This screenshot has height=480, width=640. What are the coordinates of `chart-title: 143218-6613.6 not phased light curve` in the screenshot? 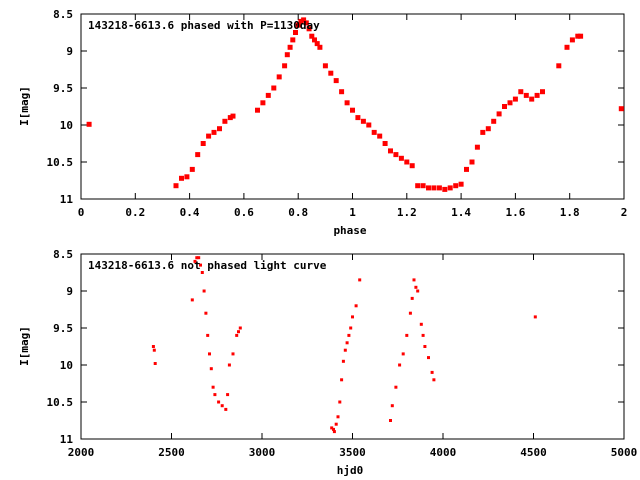 It's located at (207, 265).